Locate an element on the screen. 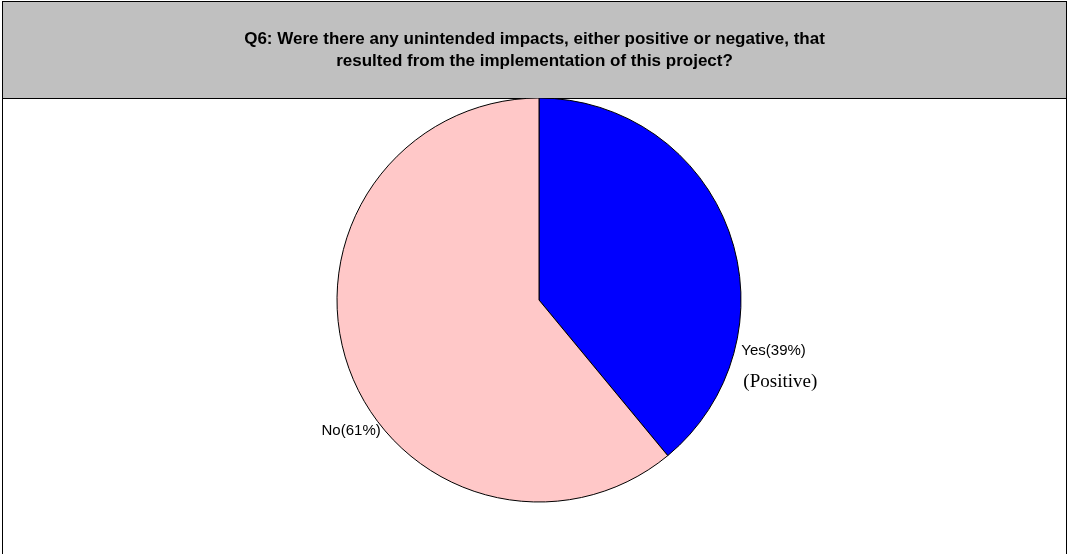 This screenshot has width=1069, height=554. slice-label: No is located at coordinates (331, 429).